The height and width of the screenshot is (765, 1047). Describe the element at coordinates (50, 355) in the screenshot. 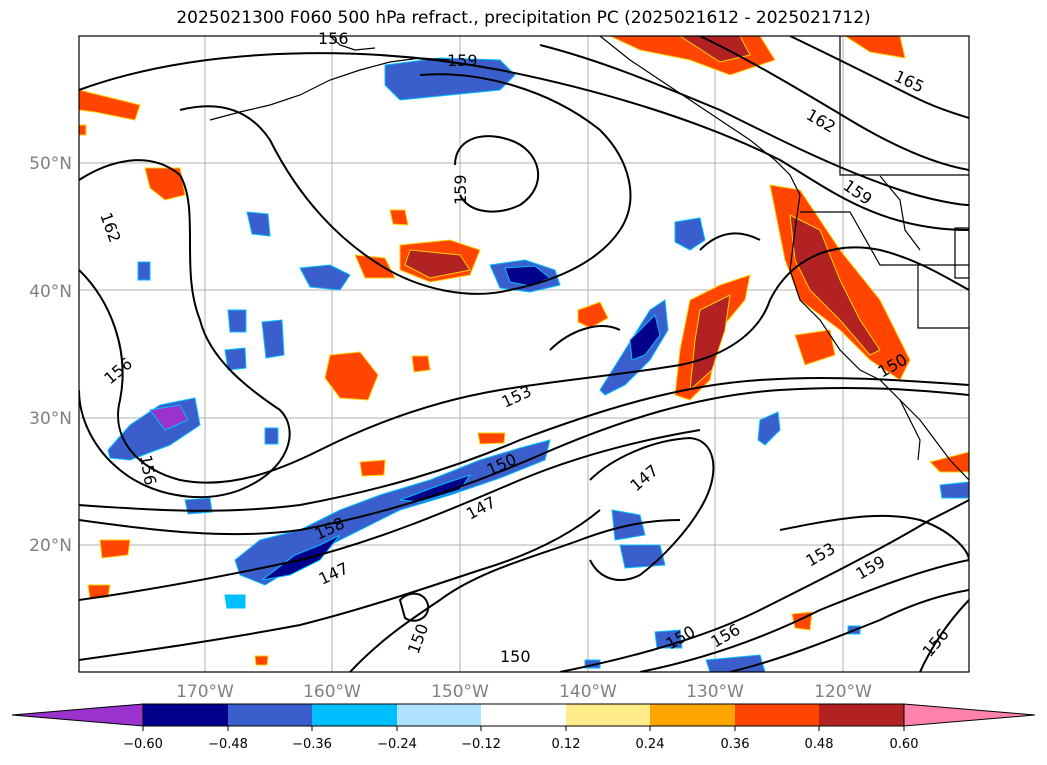

I see `latitude-labels: 50°N 40°N 30°N 20°N` at that location.